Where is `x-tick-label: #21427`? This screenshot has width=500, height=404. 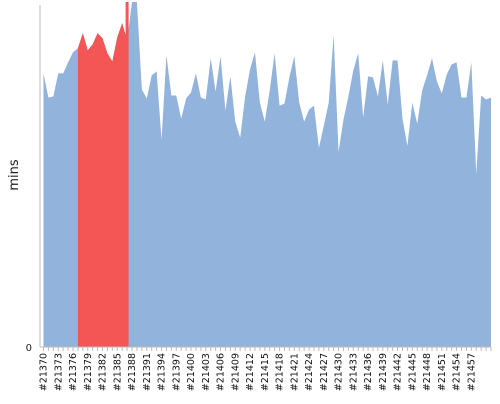 x-tick-label: #21427 is located at coordinates (324, 372).